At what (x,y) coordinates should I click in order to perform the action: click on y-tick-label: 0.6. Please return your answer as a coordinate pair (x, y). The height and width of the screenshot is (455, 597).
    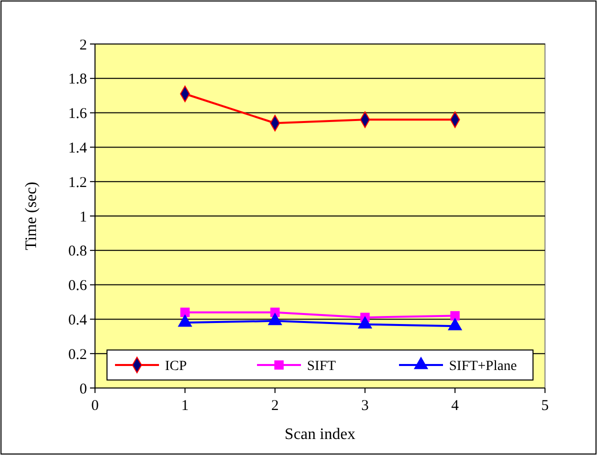
    Looking at the image, I should click on (78, 286).